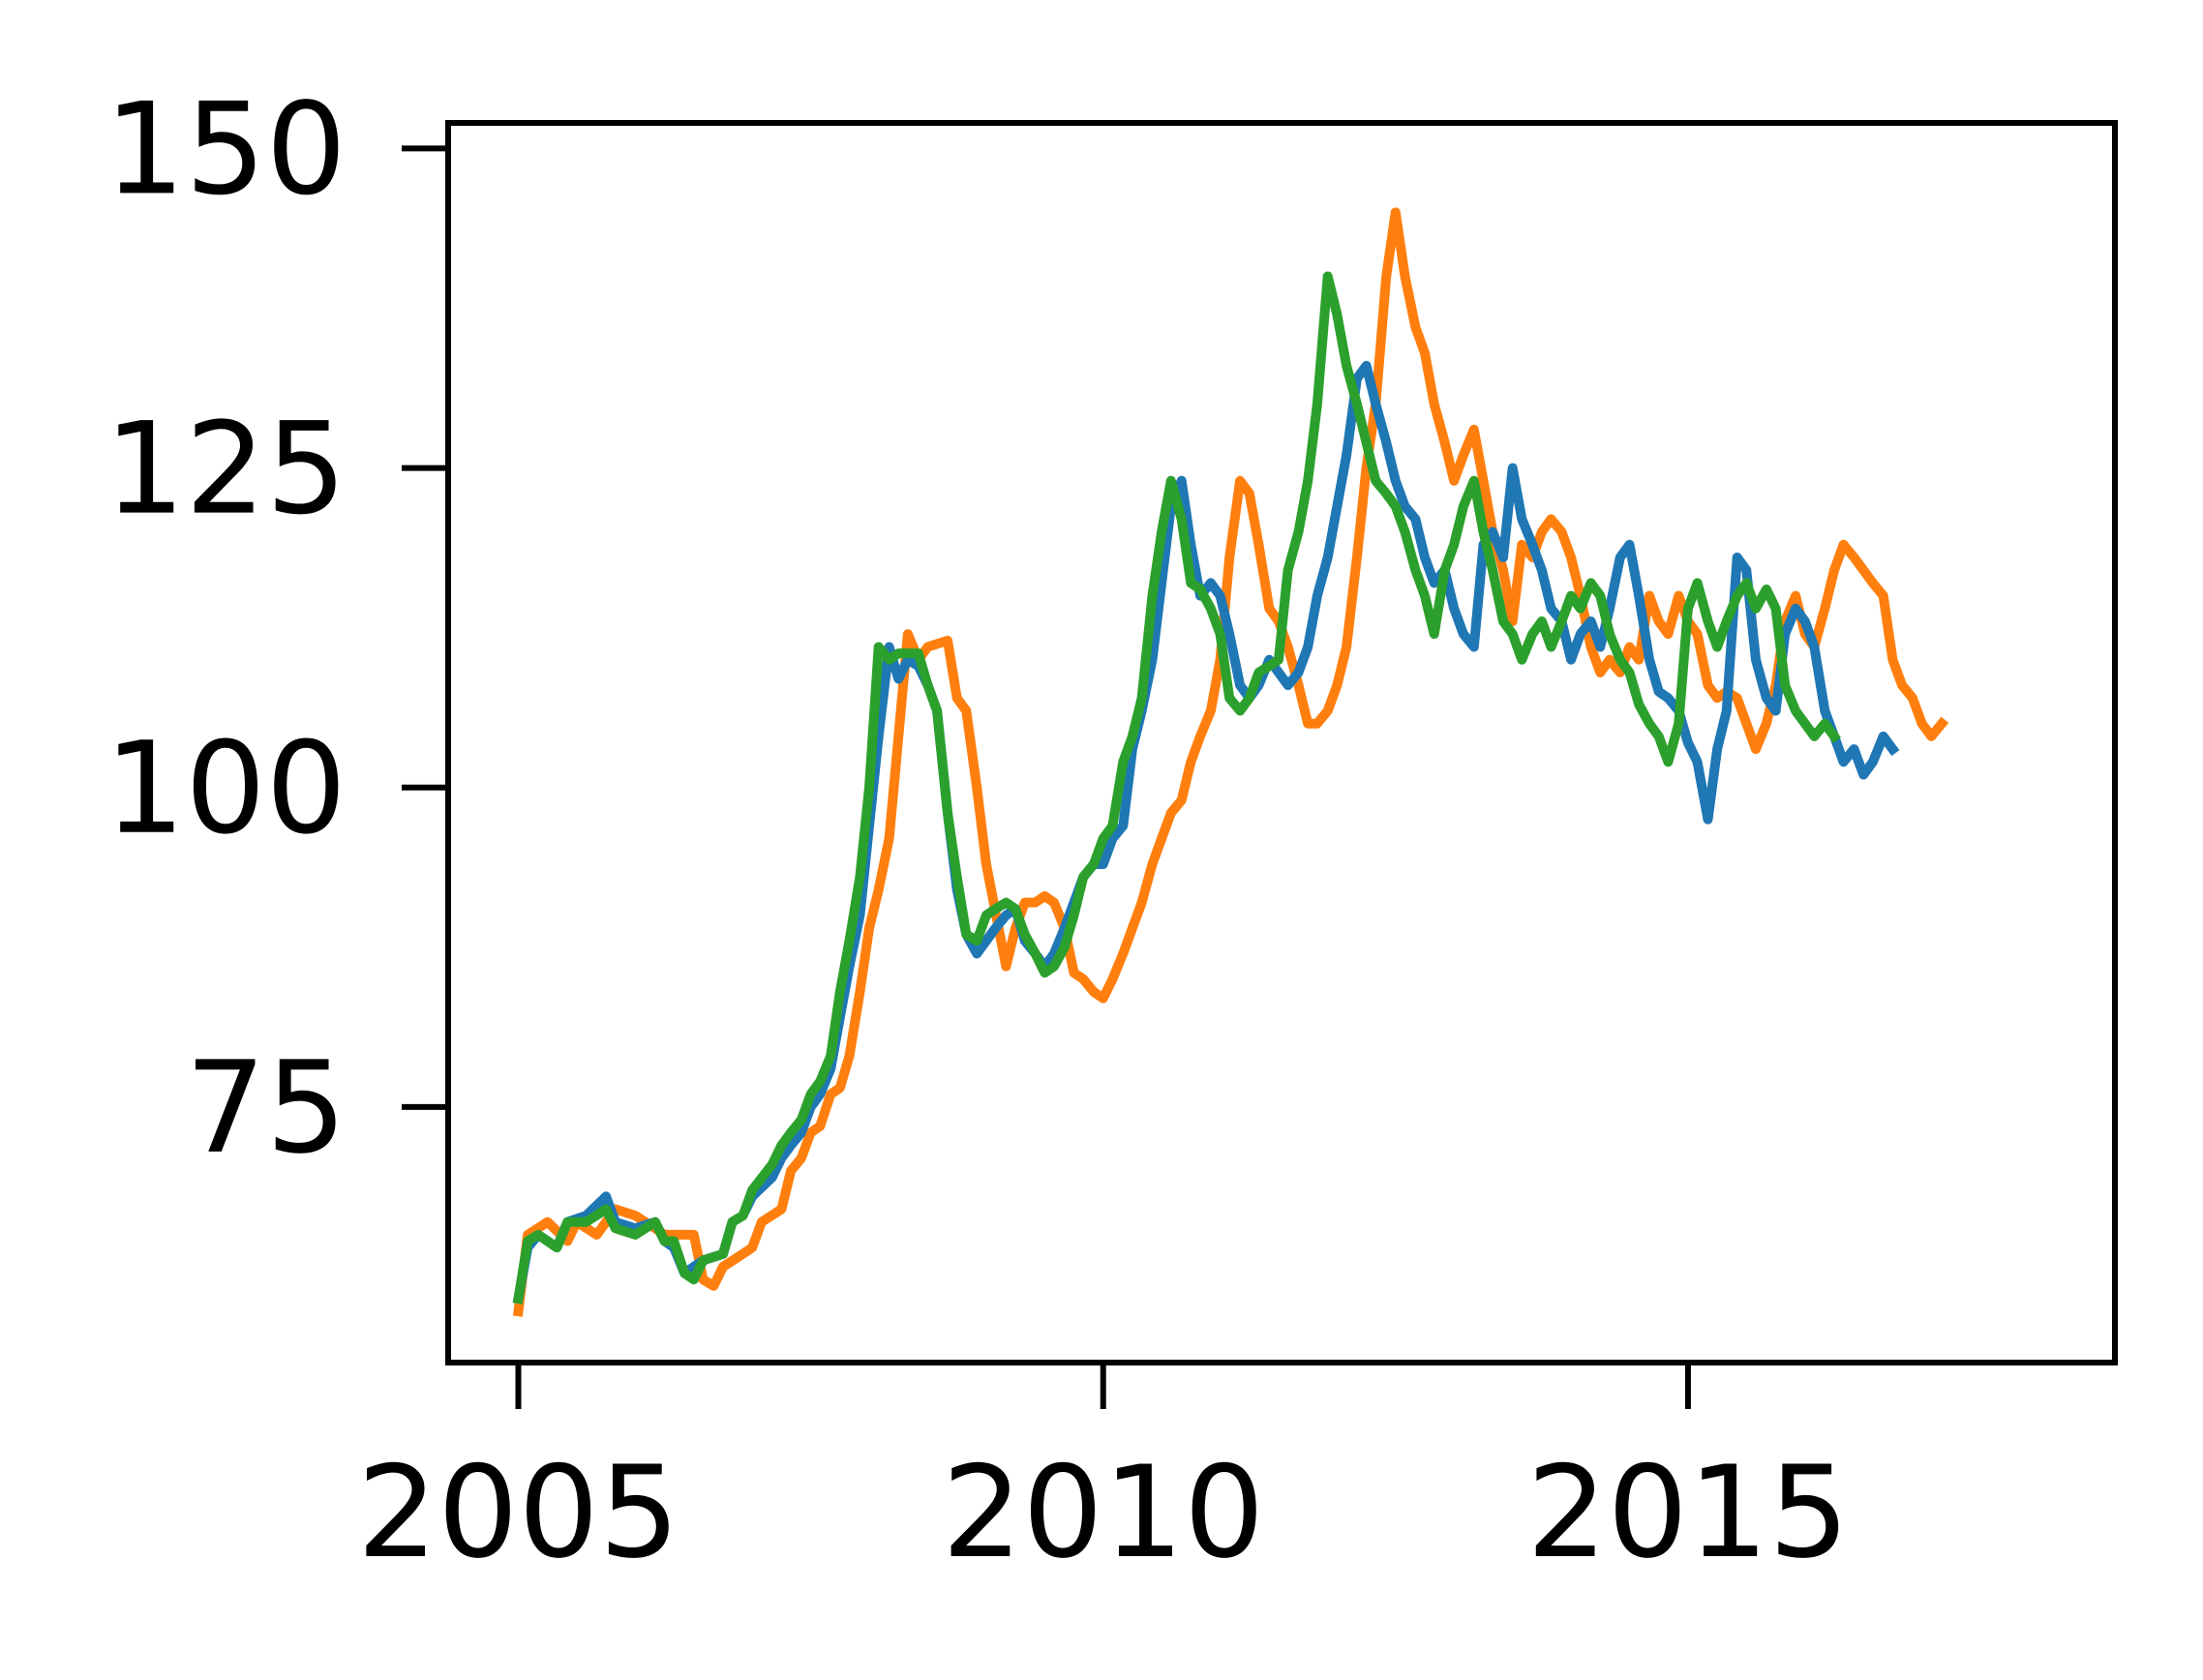 This screenshot has height=1680, width=2203. What do you see at coordinates (226, 469) in the screenshot?
I see `y-tick-label: 125` at bounding box center [226, 469].